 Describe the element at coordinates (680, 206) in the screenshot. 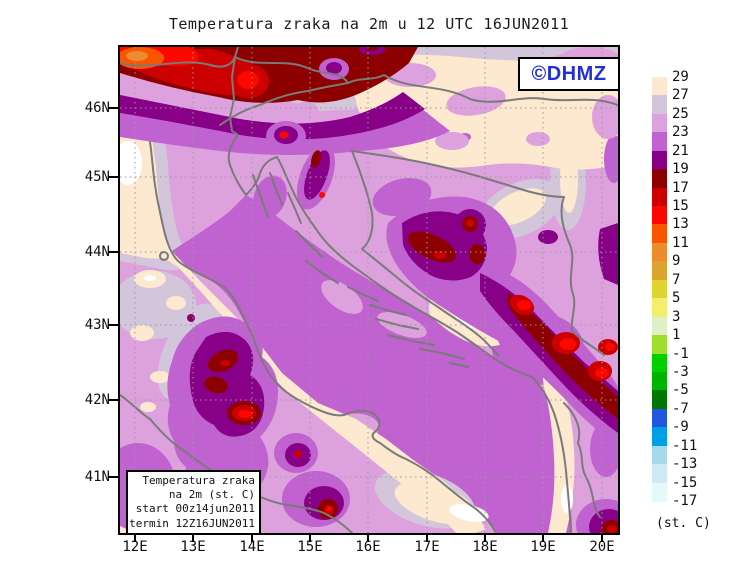

I see `legend-tick-label: 15` at that location.